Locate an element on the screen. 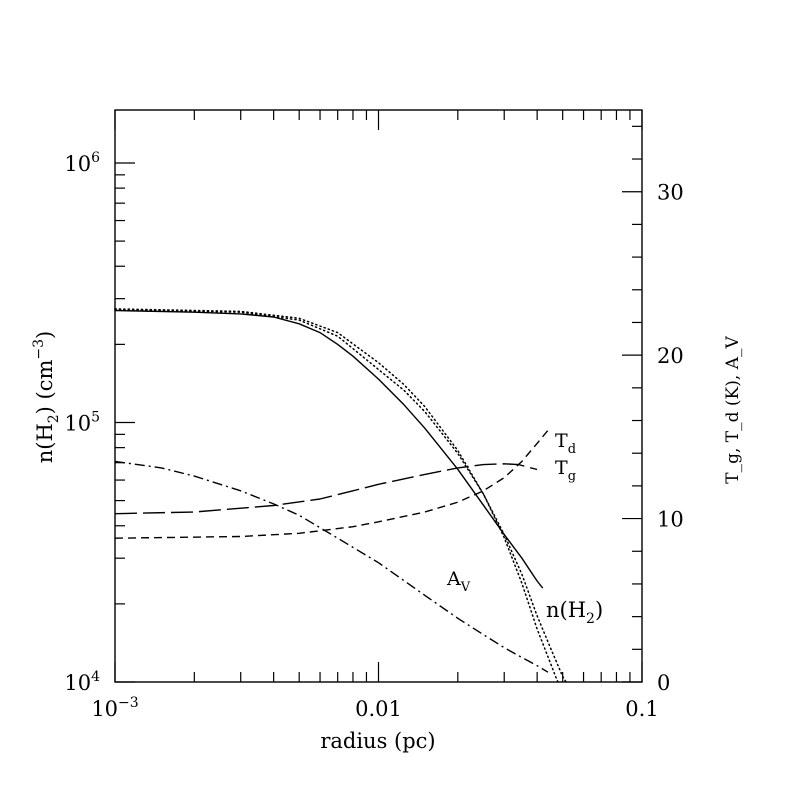 This screenshot has width=797, height=797. tg-curve-label: Tg is located at coordinates (565, 470).